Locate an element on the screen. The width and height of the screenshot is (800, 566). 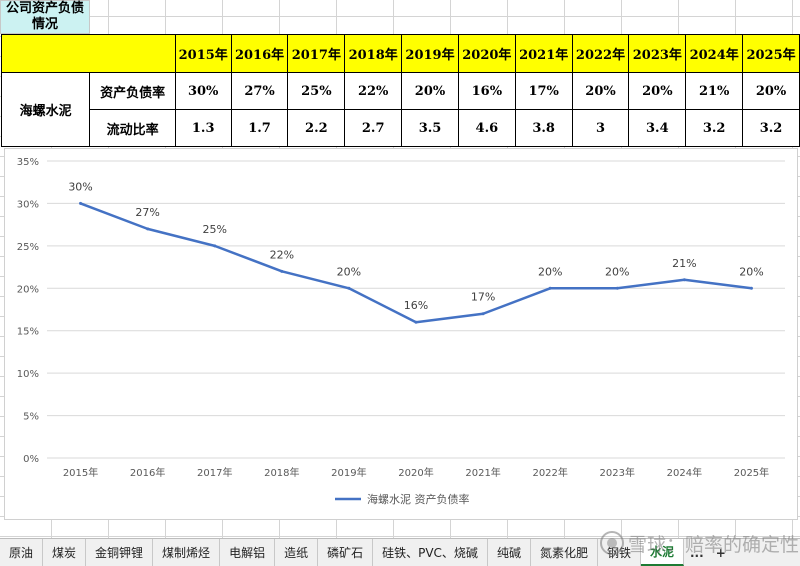
data-label: 22% is located at coordinates (282, 254).